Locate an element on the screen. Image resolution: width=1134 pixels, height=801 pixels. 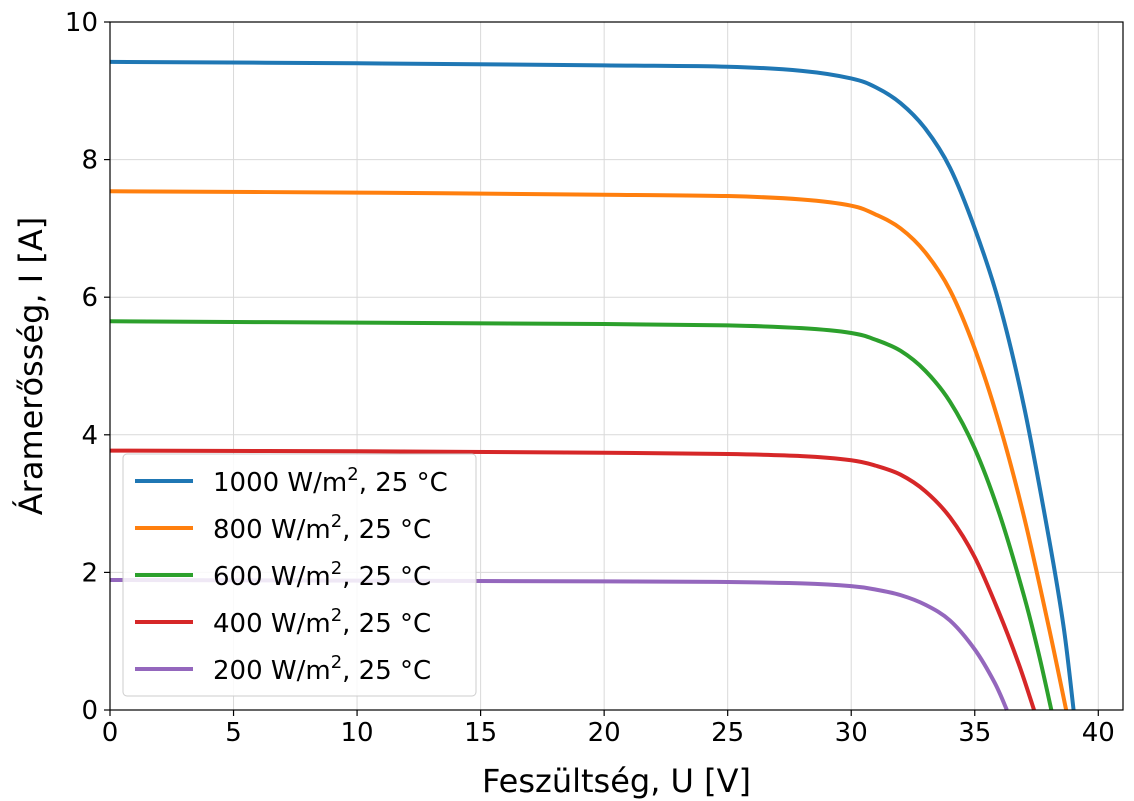
y-tick-label: 10 is located at coordinates (81, 23).